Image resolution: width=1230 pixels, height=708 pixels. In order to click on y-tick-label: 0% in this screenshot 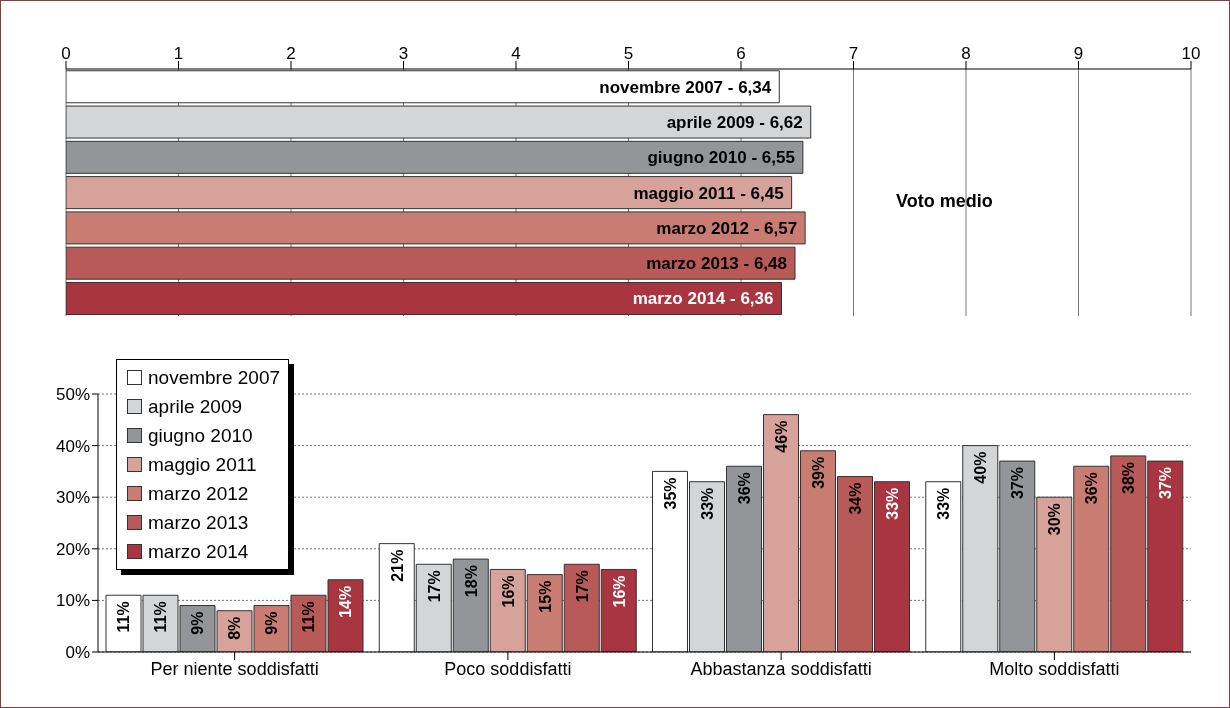, I will do `click(77, 653)`.